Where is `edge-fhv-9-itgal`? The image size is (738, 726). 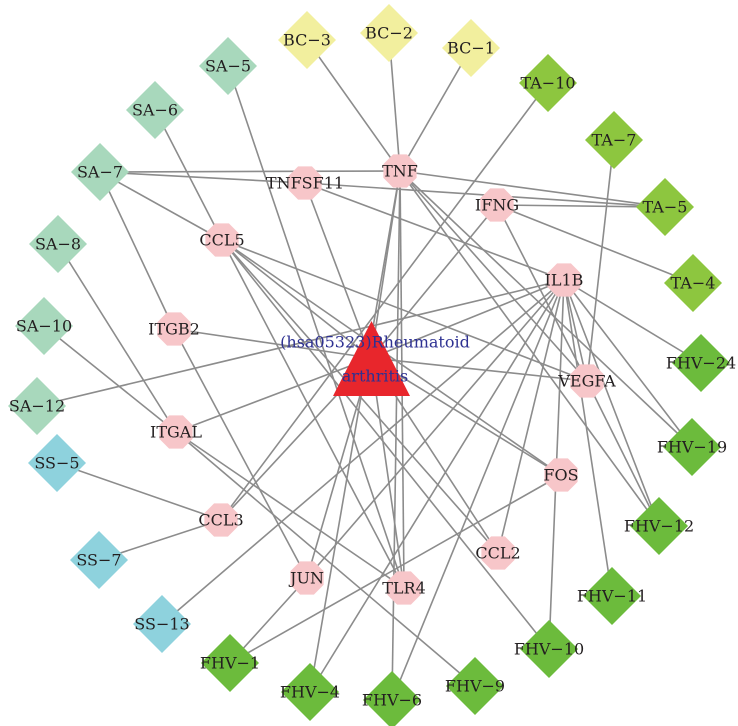
edge-fhv-9-itgal is located at coordinates (325, 559).